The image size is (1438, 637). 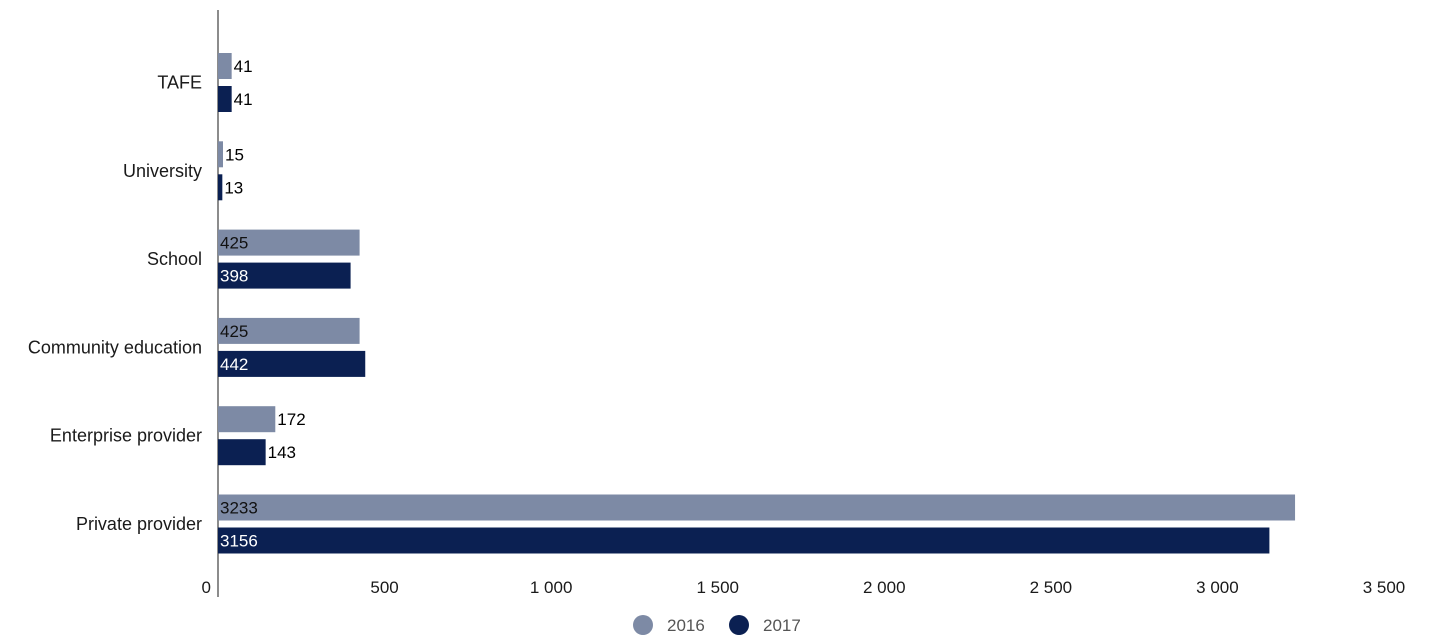 What do you see at coordinates (282, 452) in the screenshot?
I see `data-label: 143` at bounding box center [282, 452].